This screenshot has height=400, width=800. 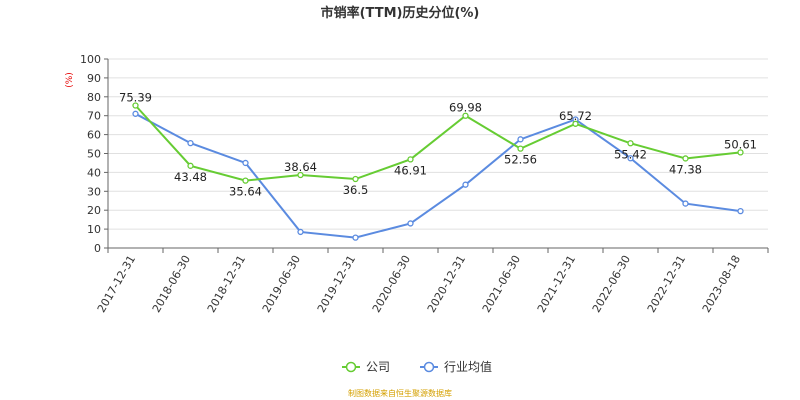 I want to click on y-tick-label-10: 100, so click(x=90, y=59).